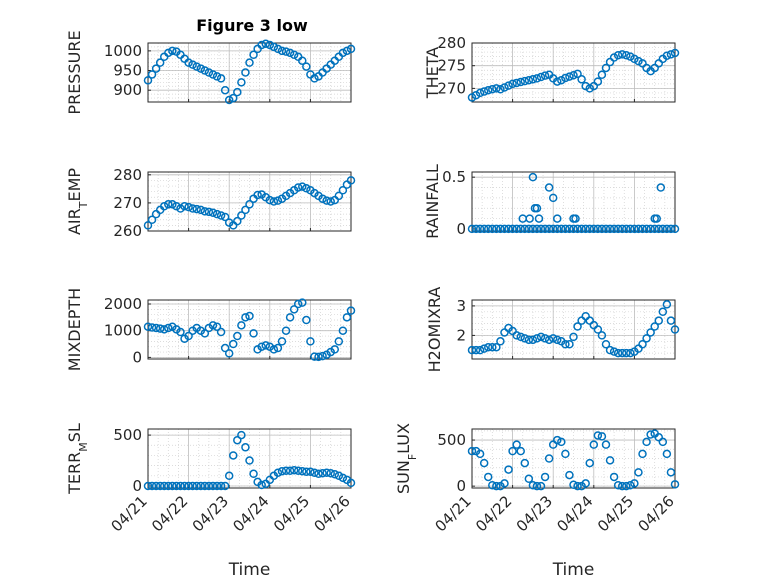  I want to click on y-axis-label-subscript: T, so click(83, 205).